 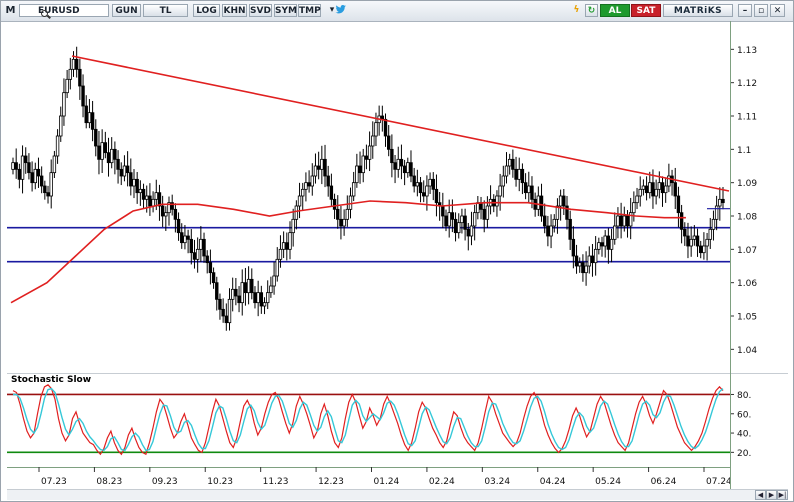 What do you see at coordinates (331, 482) in the screenshot?
I see `time-tick-label: 12.23` at bounding box center [331, 482].